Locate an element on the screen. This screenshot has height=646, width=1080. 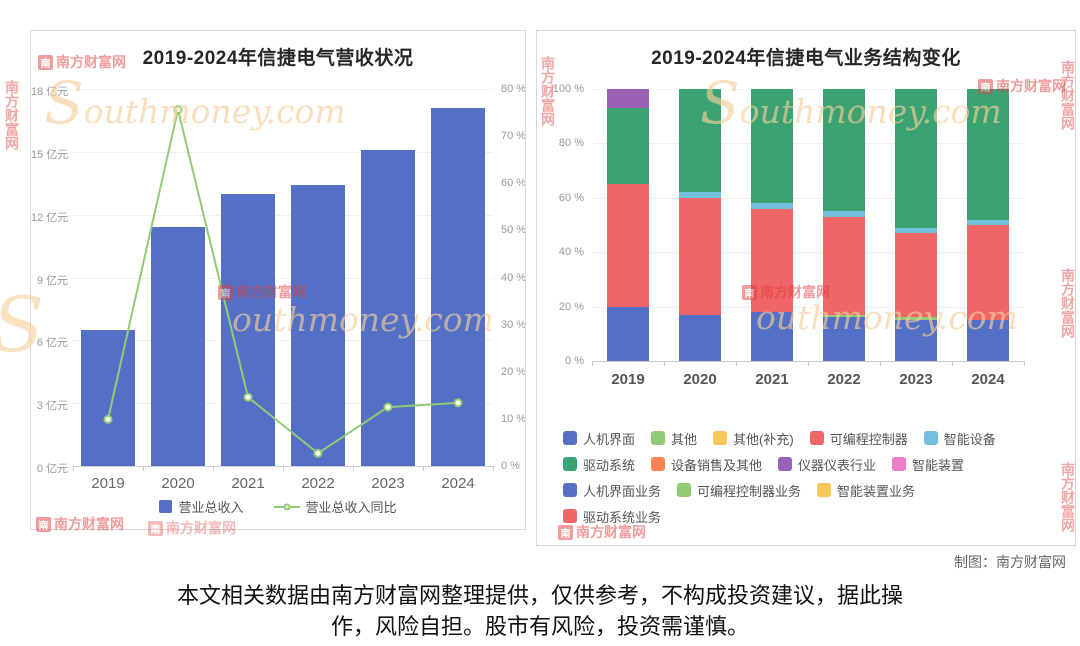
x-axis-label: 2022 is located at coordinates (844, 379).